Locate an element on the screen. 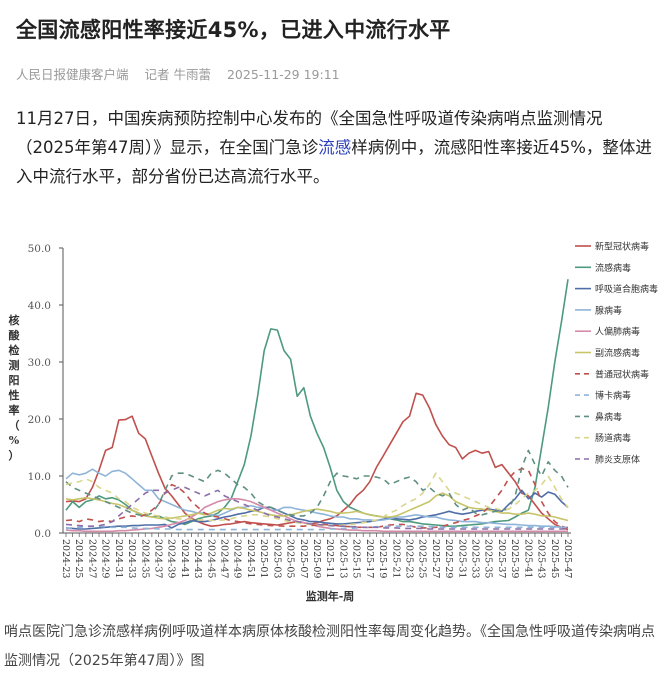 The image size is (671, 689). y-tick-label: 30.0 is located at coordinates (39, 363).